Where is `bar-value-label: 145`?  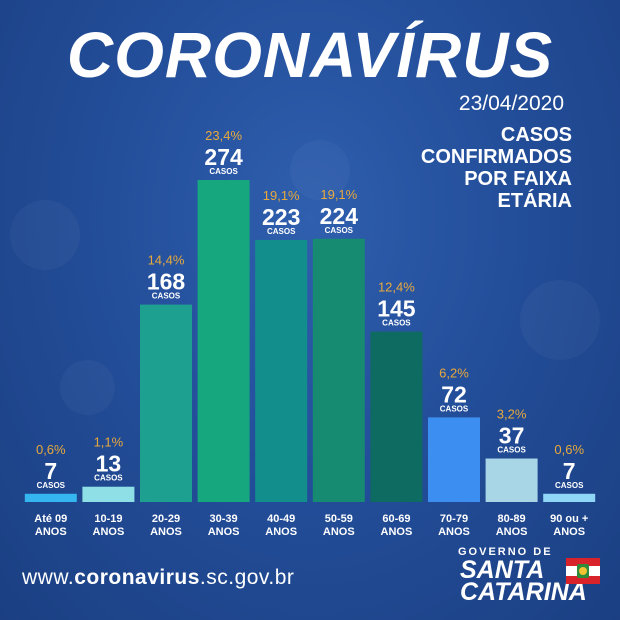 bar-value-label: 145 is located at coordinates (396, 309).